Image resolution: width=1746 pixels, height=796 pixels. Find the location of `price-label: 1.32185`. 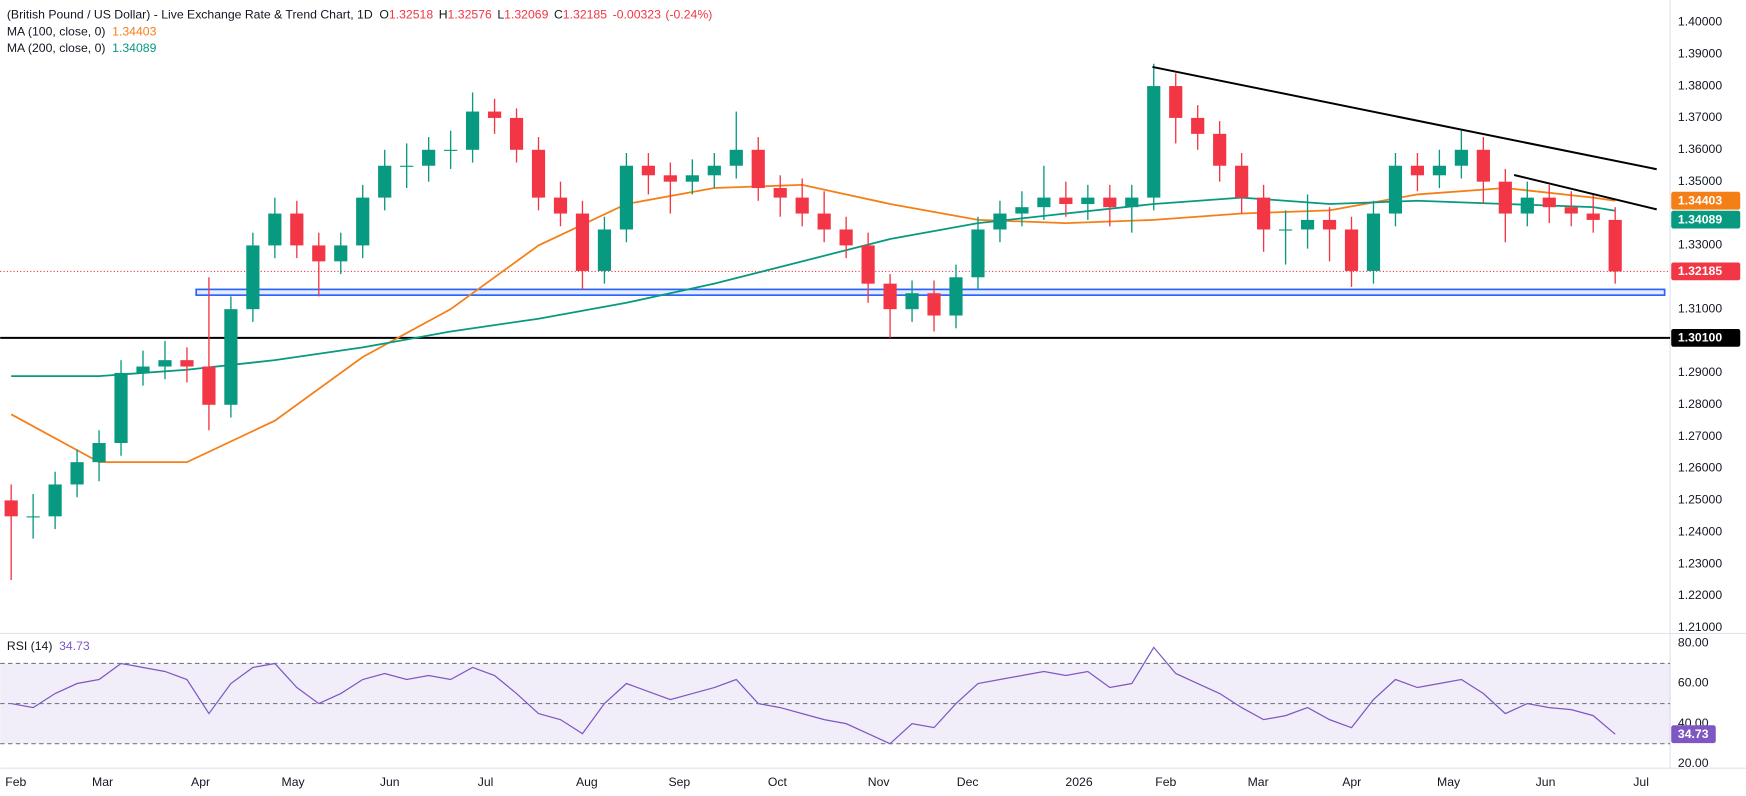

price-label: 1.32185 is located at coordinates (1700, 271).